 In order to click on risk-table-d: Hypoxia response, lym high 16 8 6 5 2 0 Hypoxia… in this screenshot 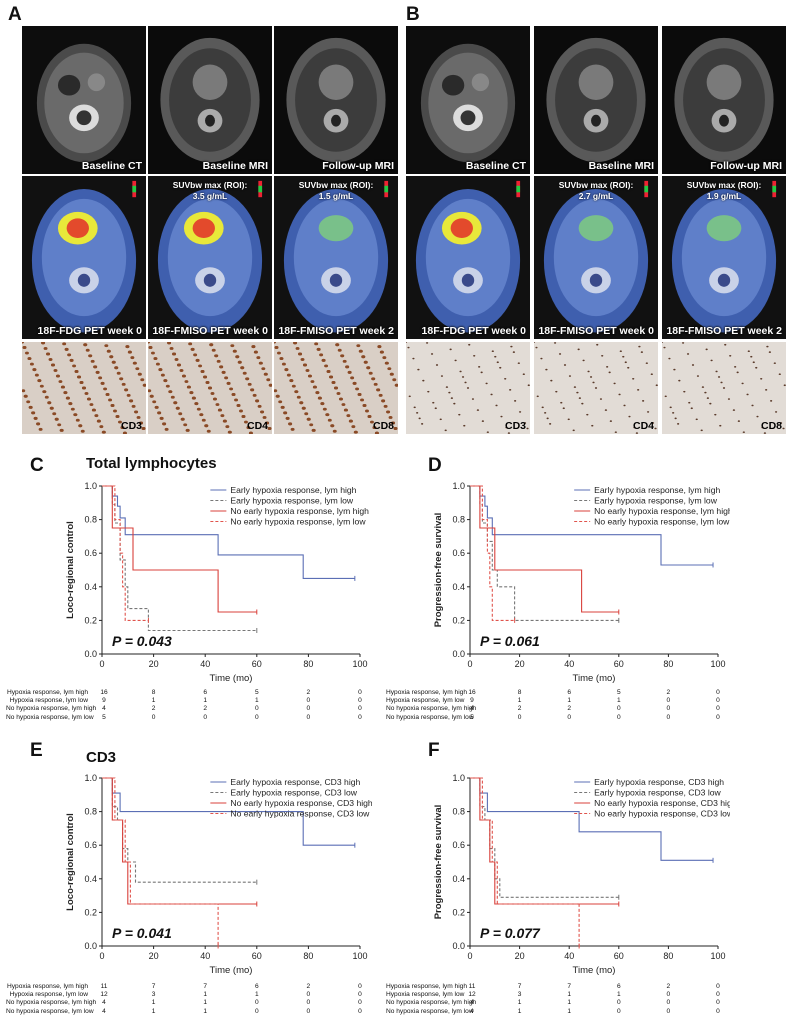, I will do `click(553, 705)`.